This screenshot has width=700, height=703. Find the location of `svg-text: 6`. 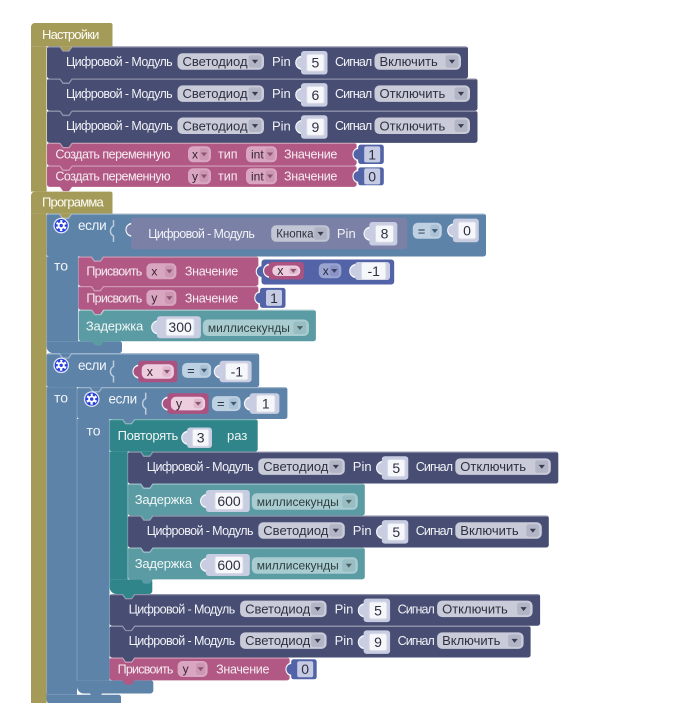

svg-text: 6 is located at coordinates (316, 95).